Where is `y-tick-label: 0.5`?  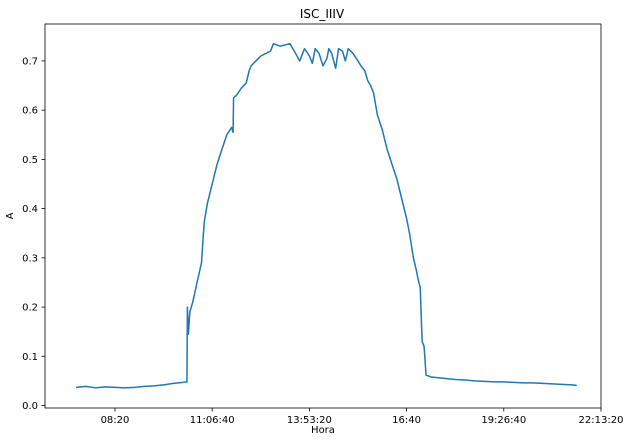 y-tick-label: 0.5 is located at coordinates (30, 160).